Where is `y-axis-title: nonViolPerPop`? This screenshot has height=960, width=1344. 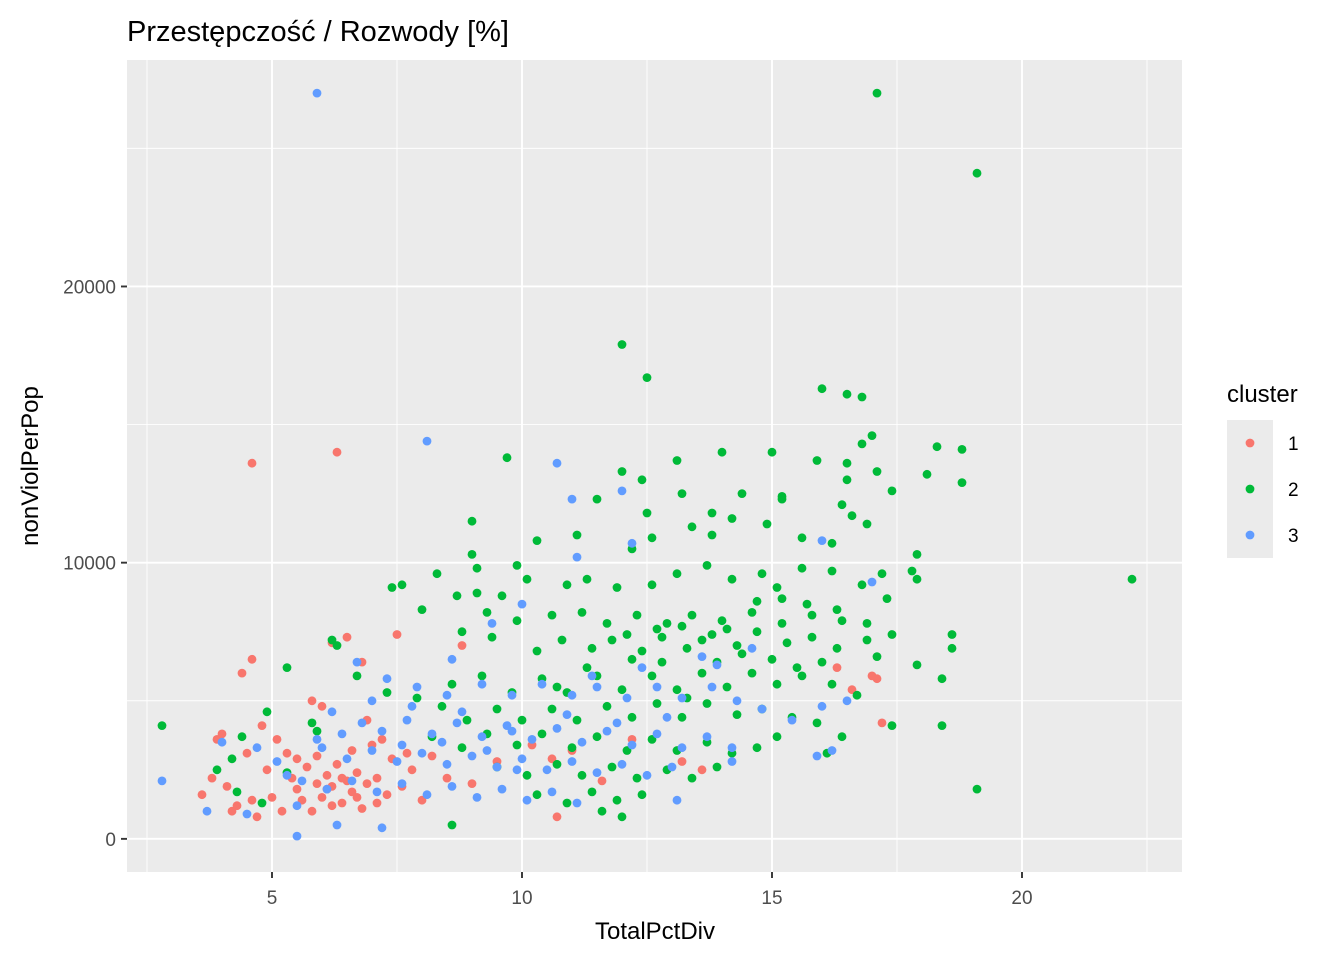
y-axis-title: nonViolPerPop is located at coordinates (30, 466).